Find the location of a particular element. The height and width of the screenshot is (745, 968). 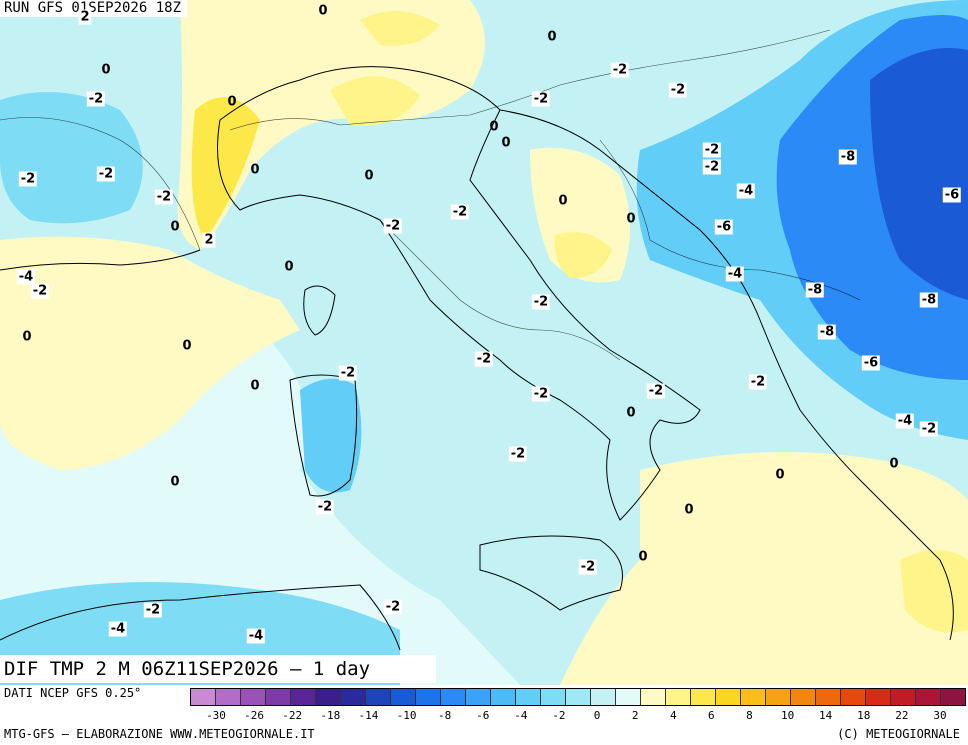

positive-region-west is located at coordinates (150, 353).